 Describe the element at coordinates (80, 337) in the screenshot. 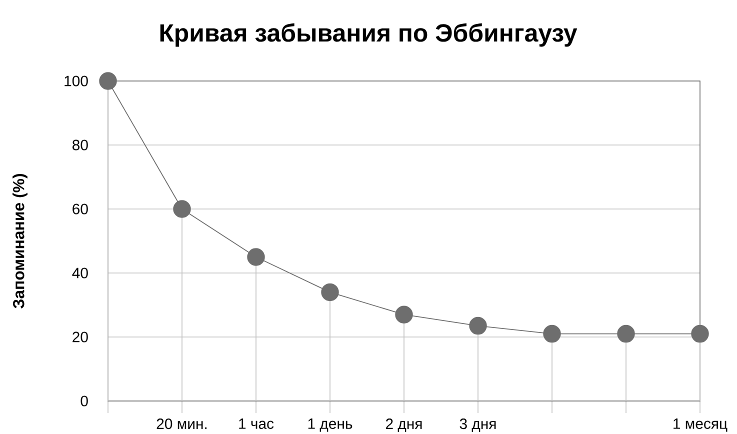

I see `y-tick-label: 20` at that location.